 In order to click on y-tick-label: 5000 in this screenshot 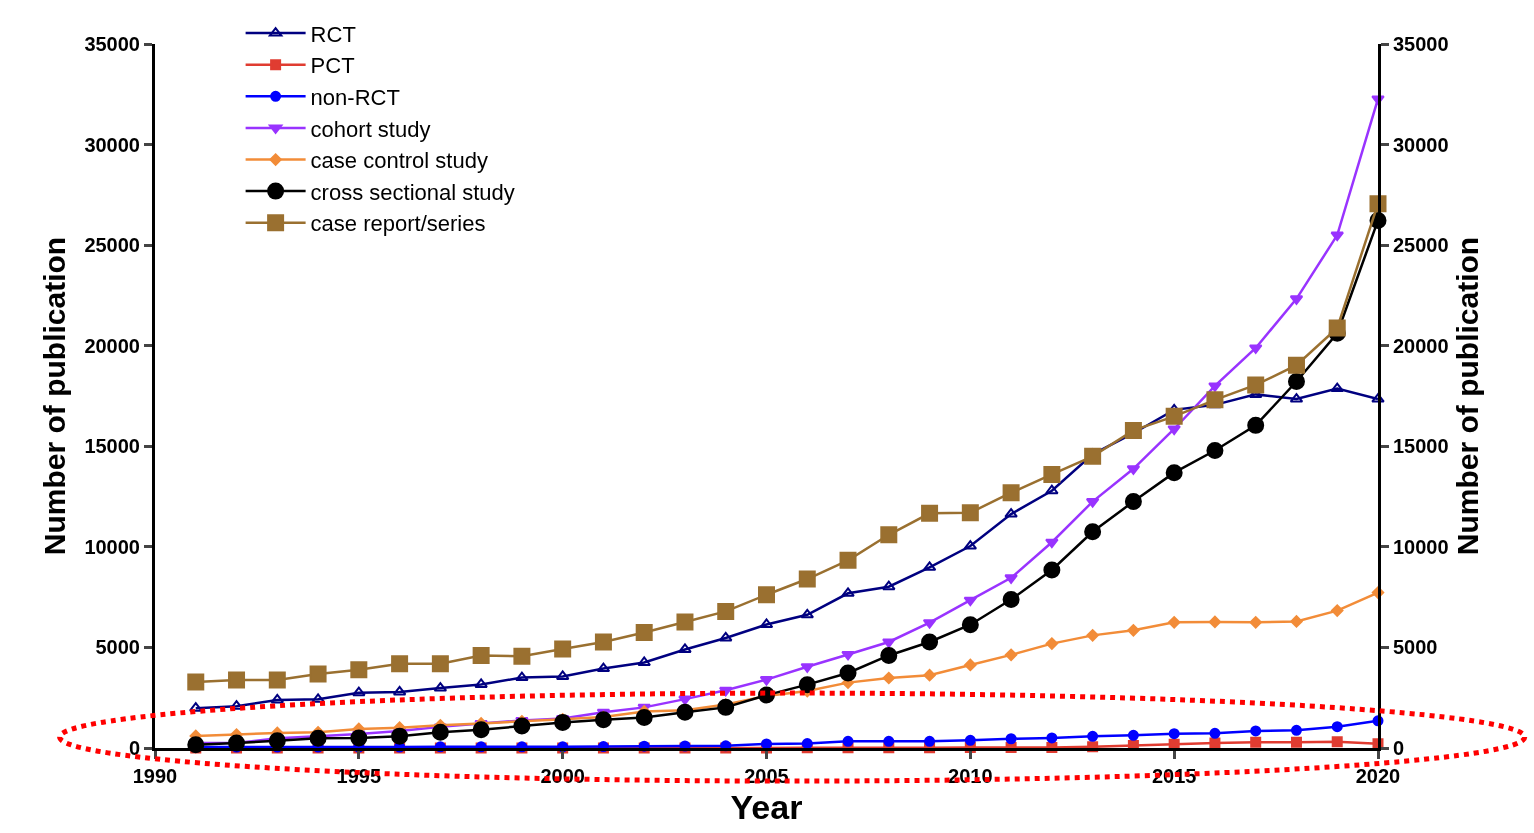, I will do `click(117, 647)`.